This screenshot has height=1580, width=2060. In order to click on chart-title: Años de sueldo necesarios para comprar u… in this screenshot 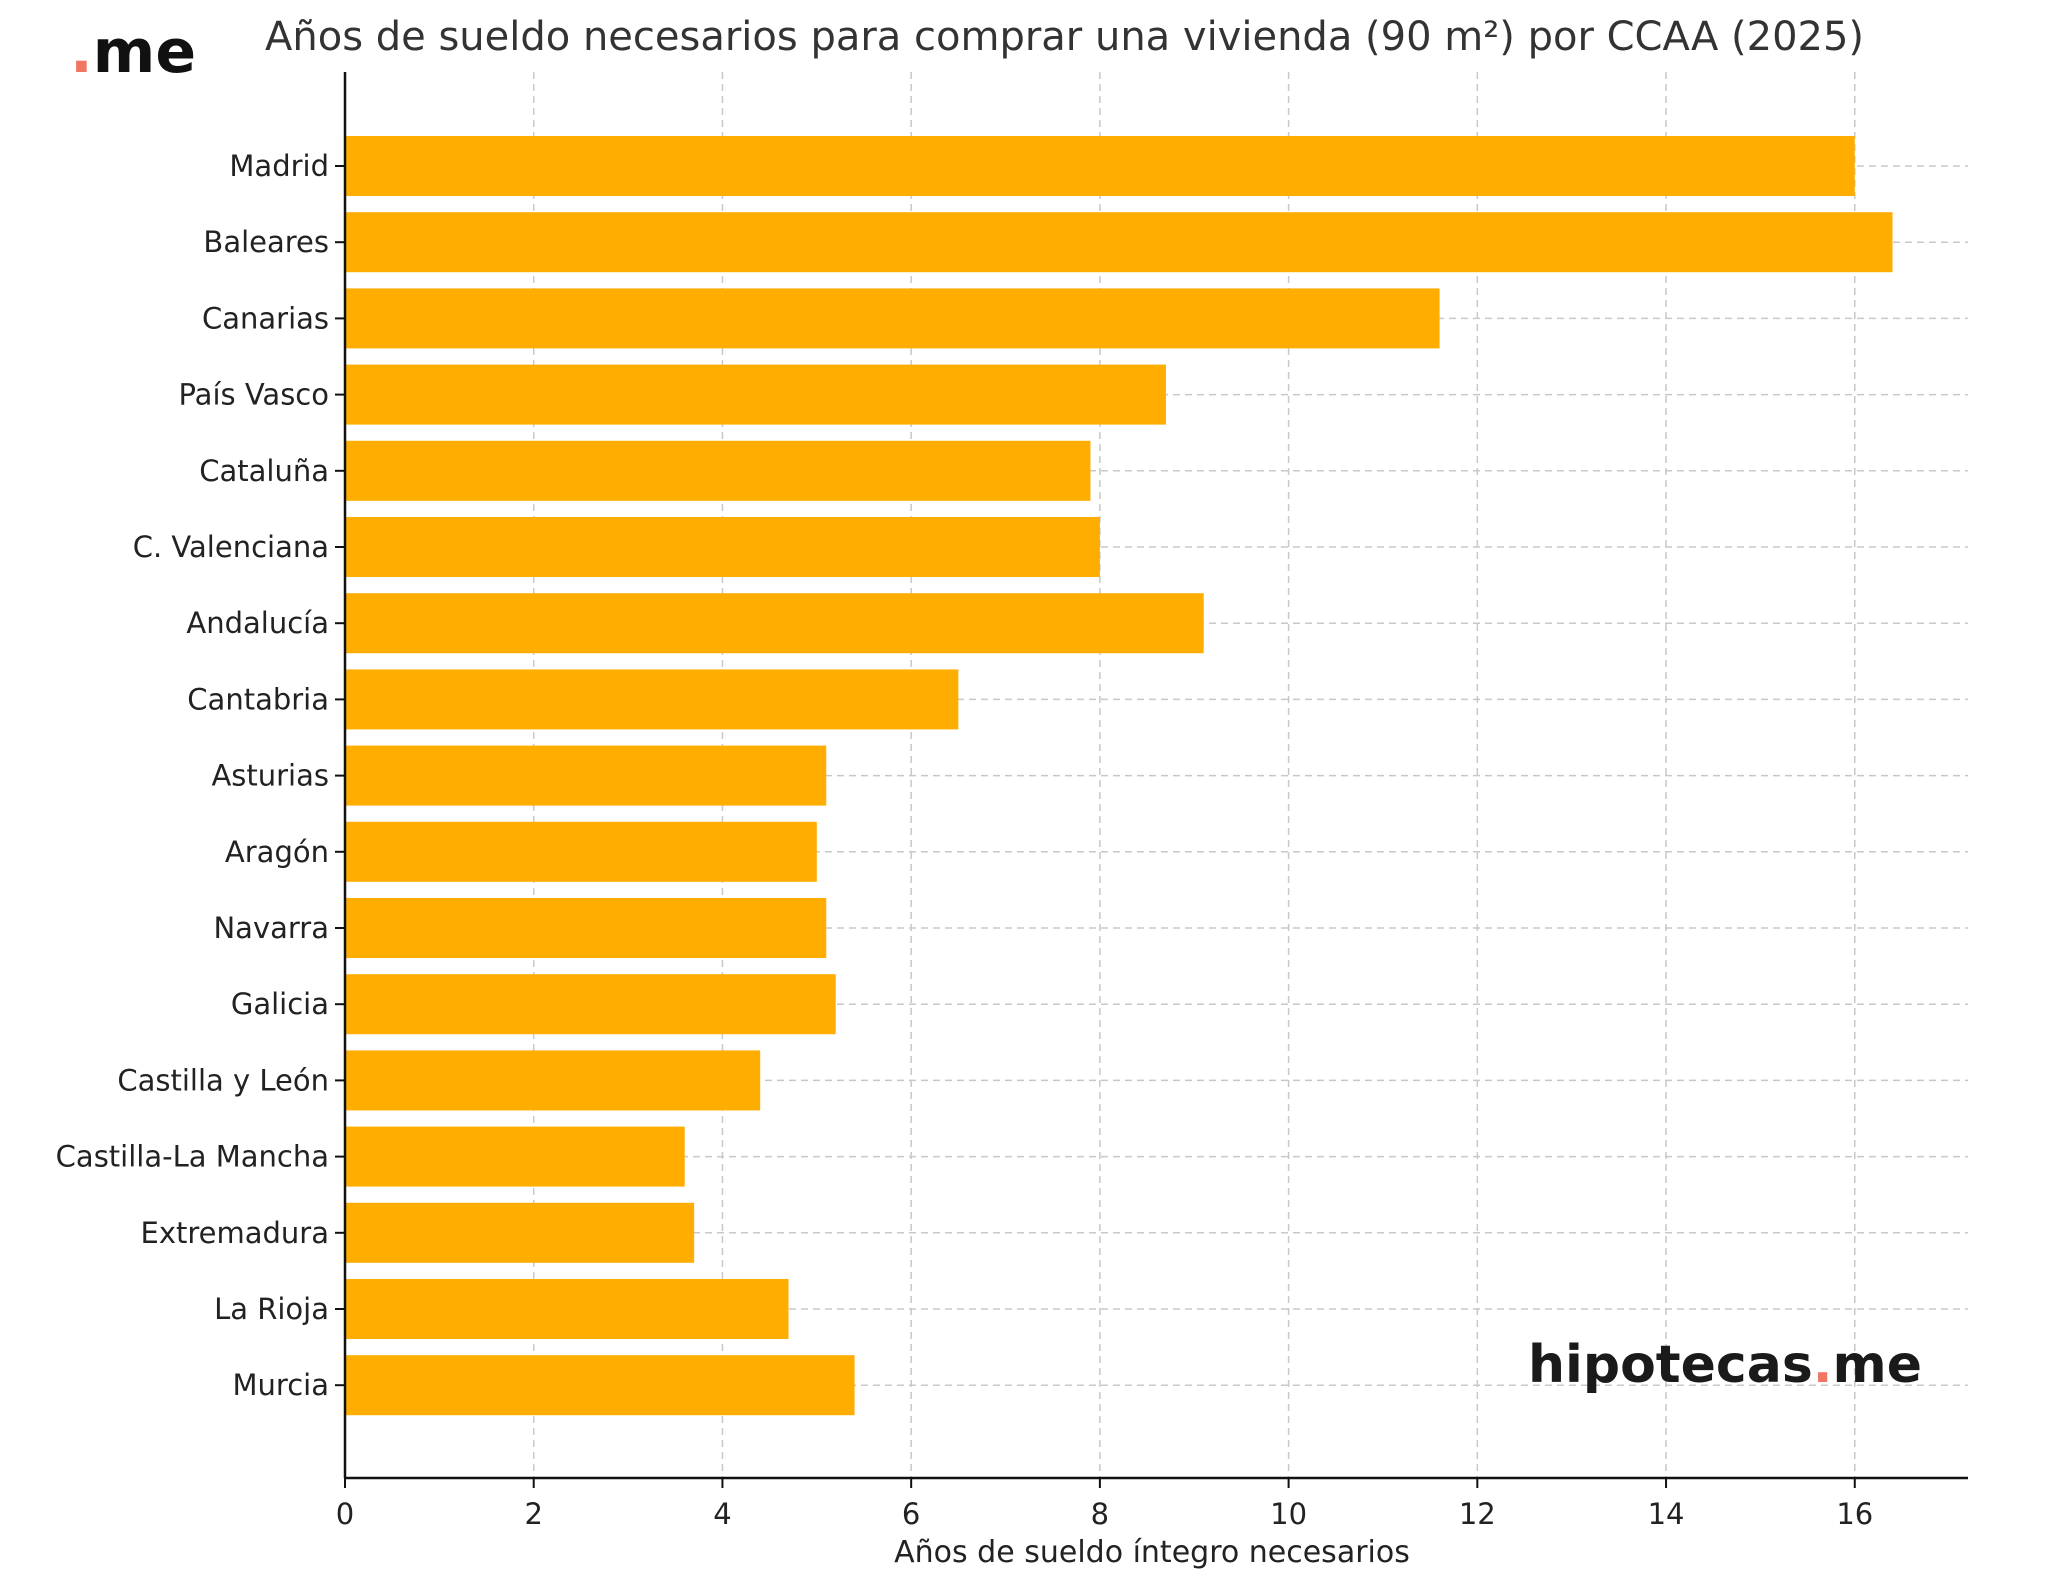, I will do `click(1065, 37)`.